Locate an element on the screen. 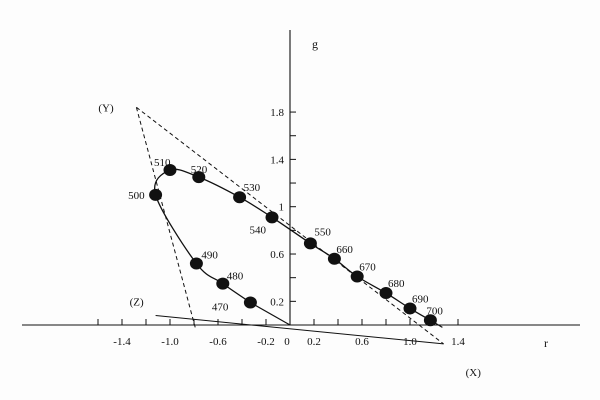 Image resolution: width=600 pixels, height=400 pixels. x-tick-label: 0 is located at coordinates (287, 342).